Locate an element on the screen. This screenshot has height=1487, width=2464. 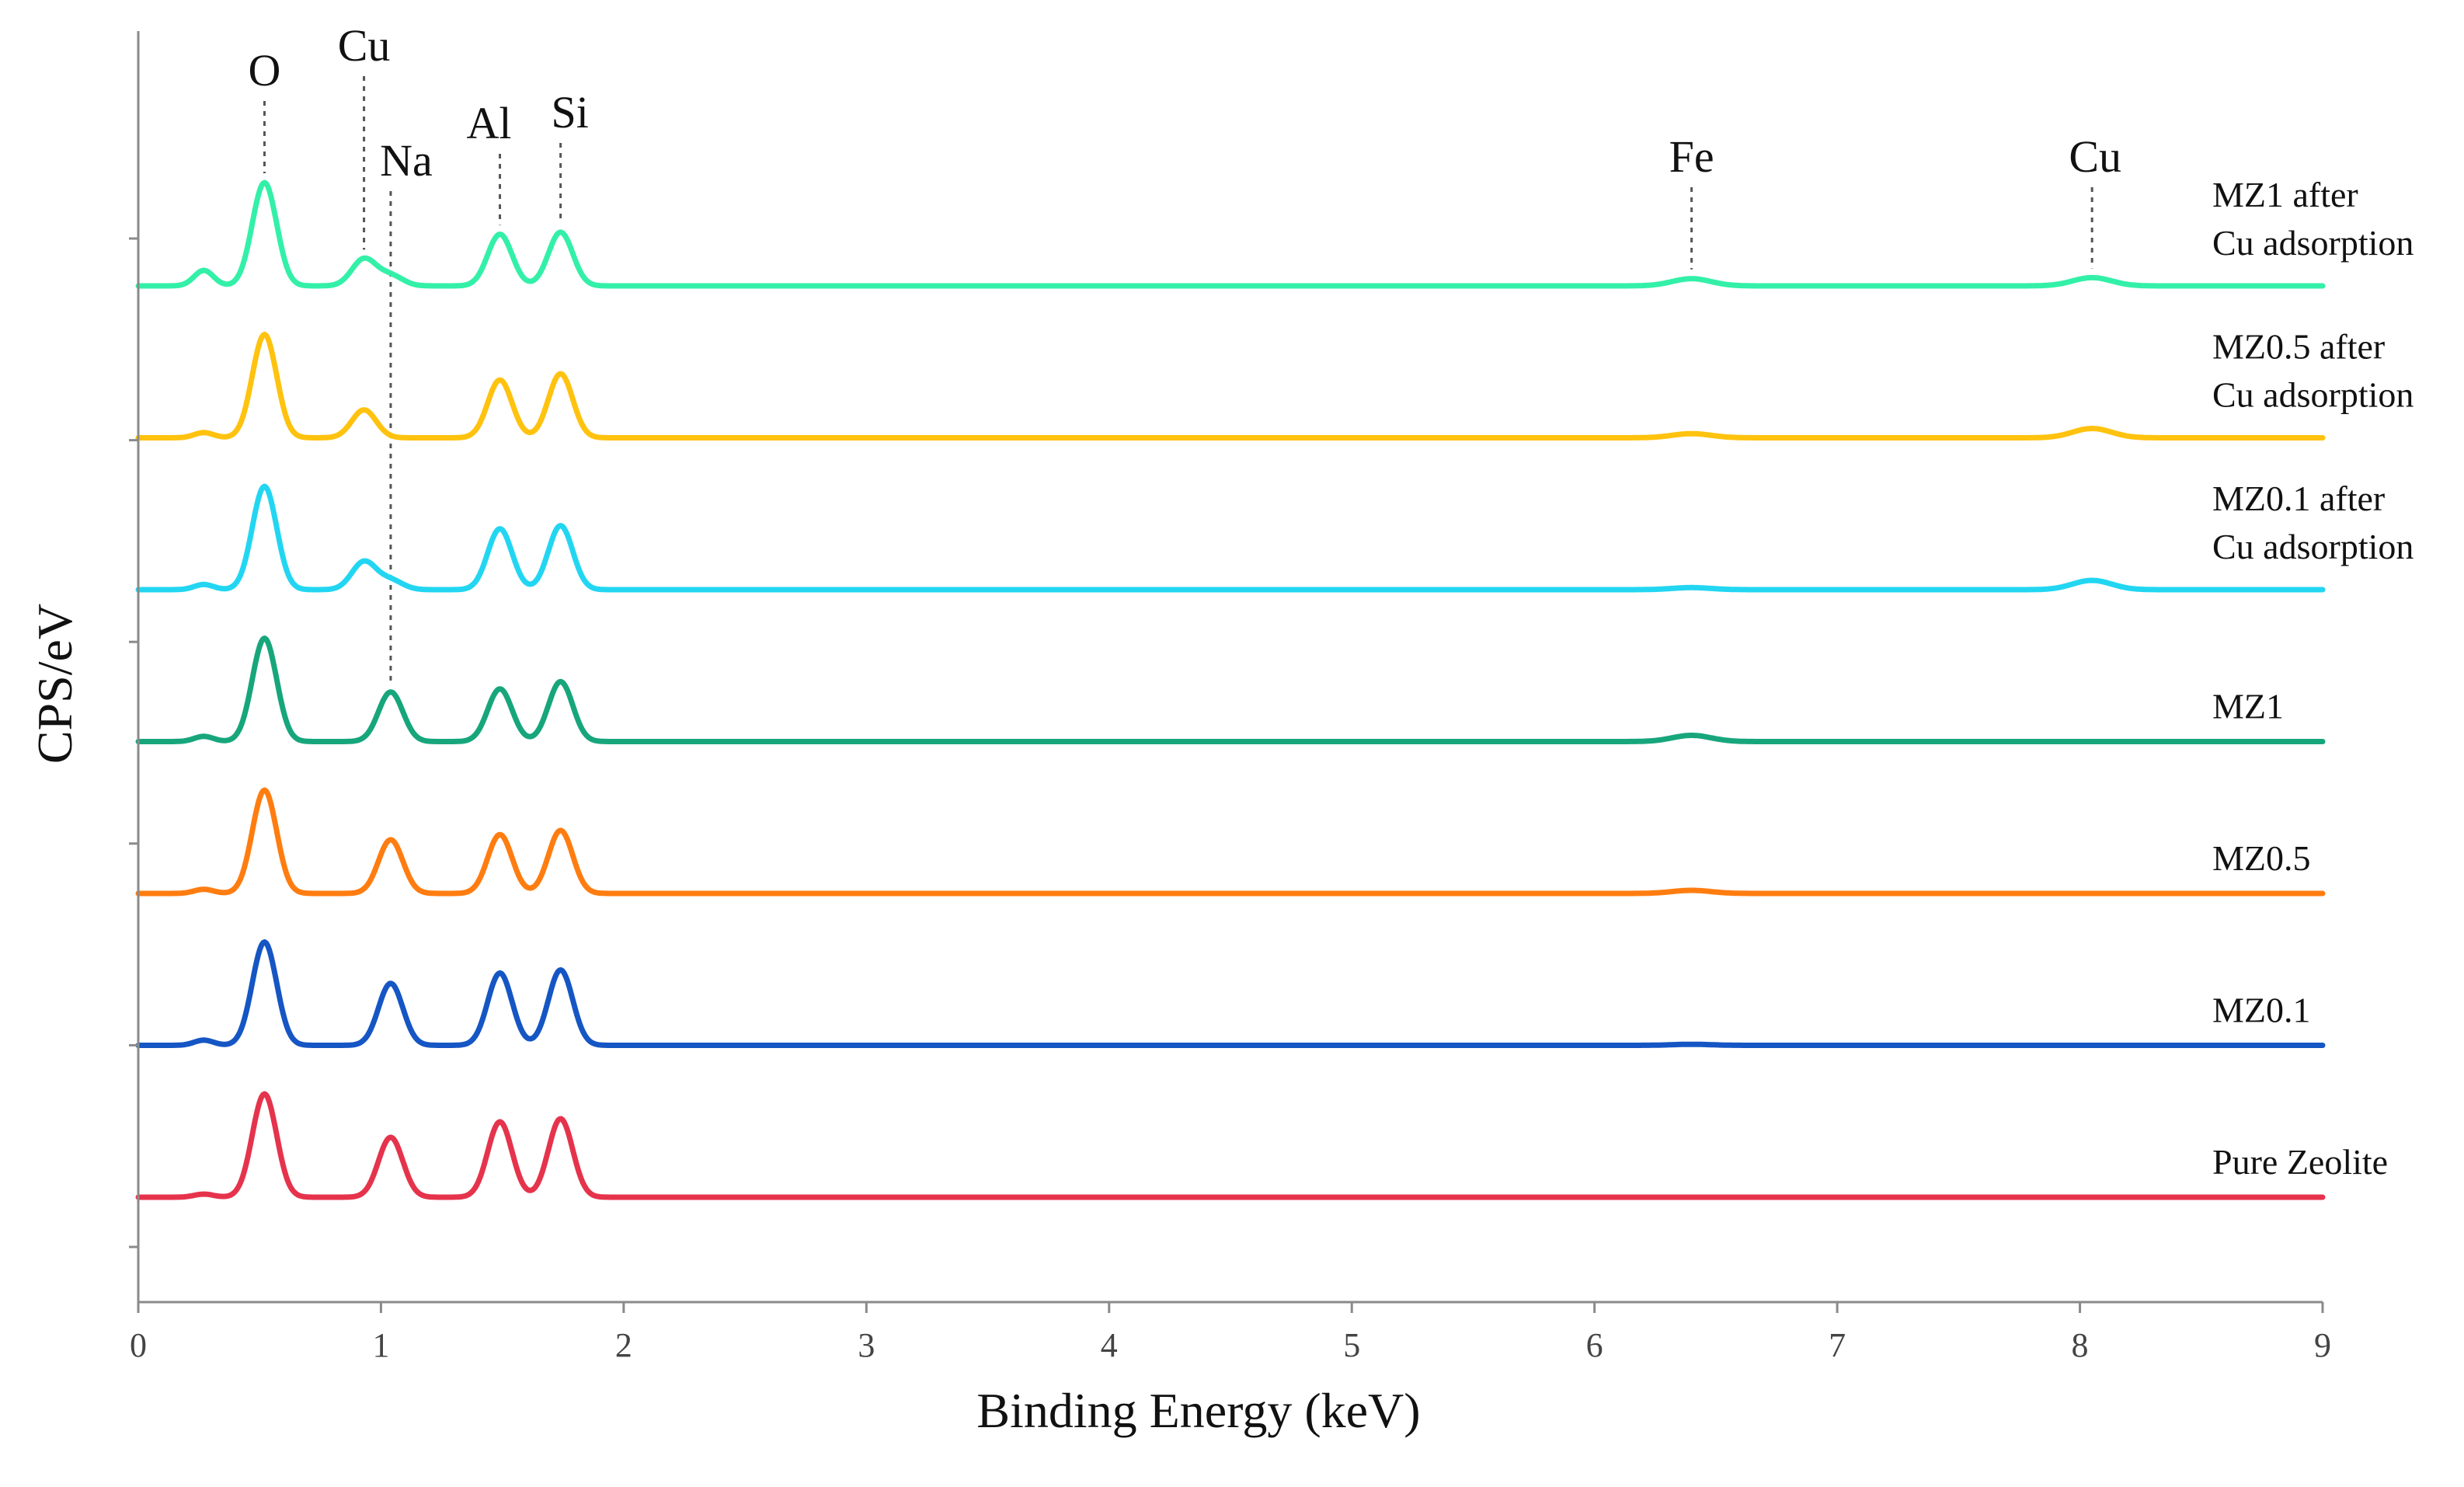
x-tick-label: 0 is located at coordinates (139, 1345).